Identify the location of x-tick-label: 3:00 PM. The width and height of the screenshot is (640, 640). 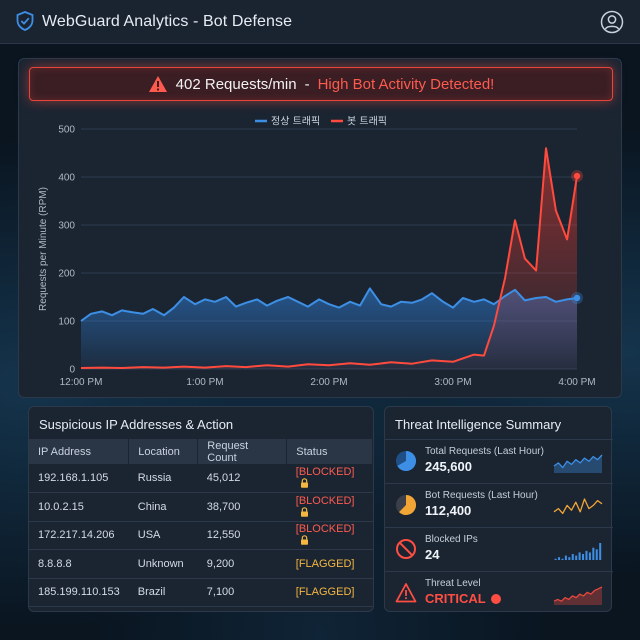
(452, 382).